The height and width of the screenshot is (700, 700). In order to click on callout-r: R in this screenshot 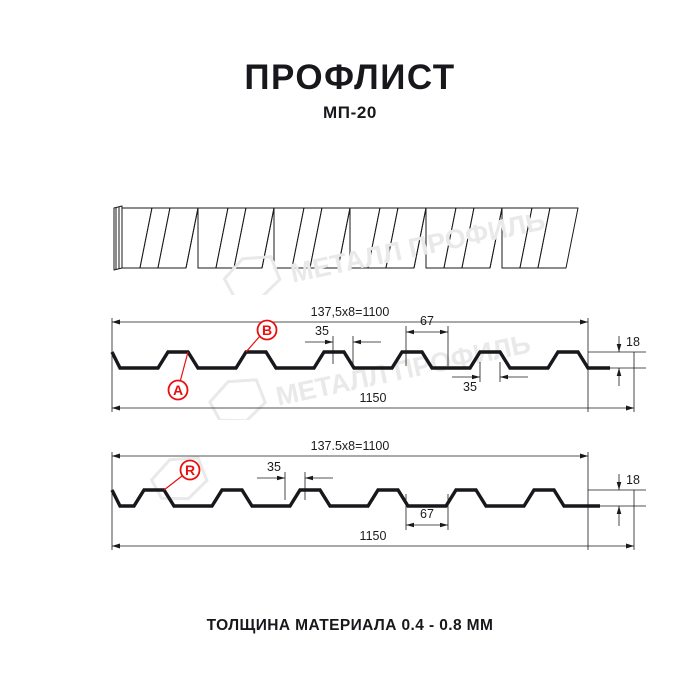, I will do `click(182, 475)`.